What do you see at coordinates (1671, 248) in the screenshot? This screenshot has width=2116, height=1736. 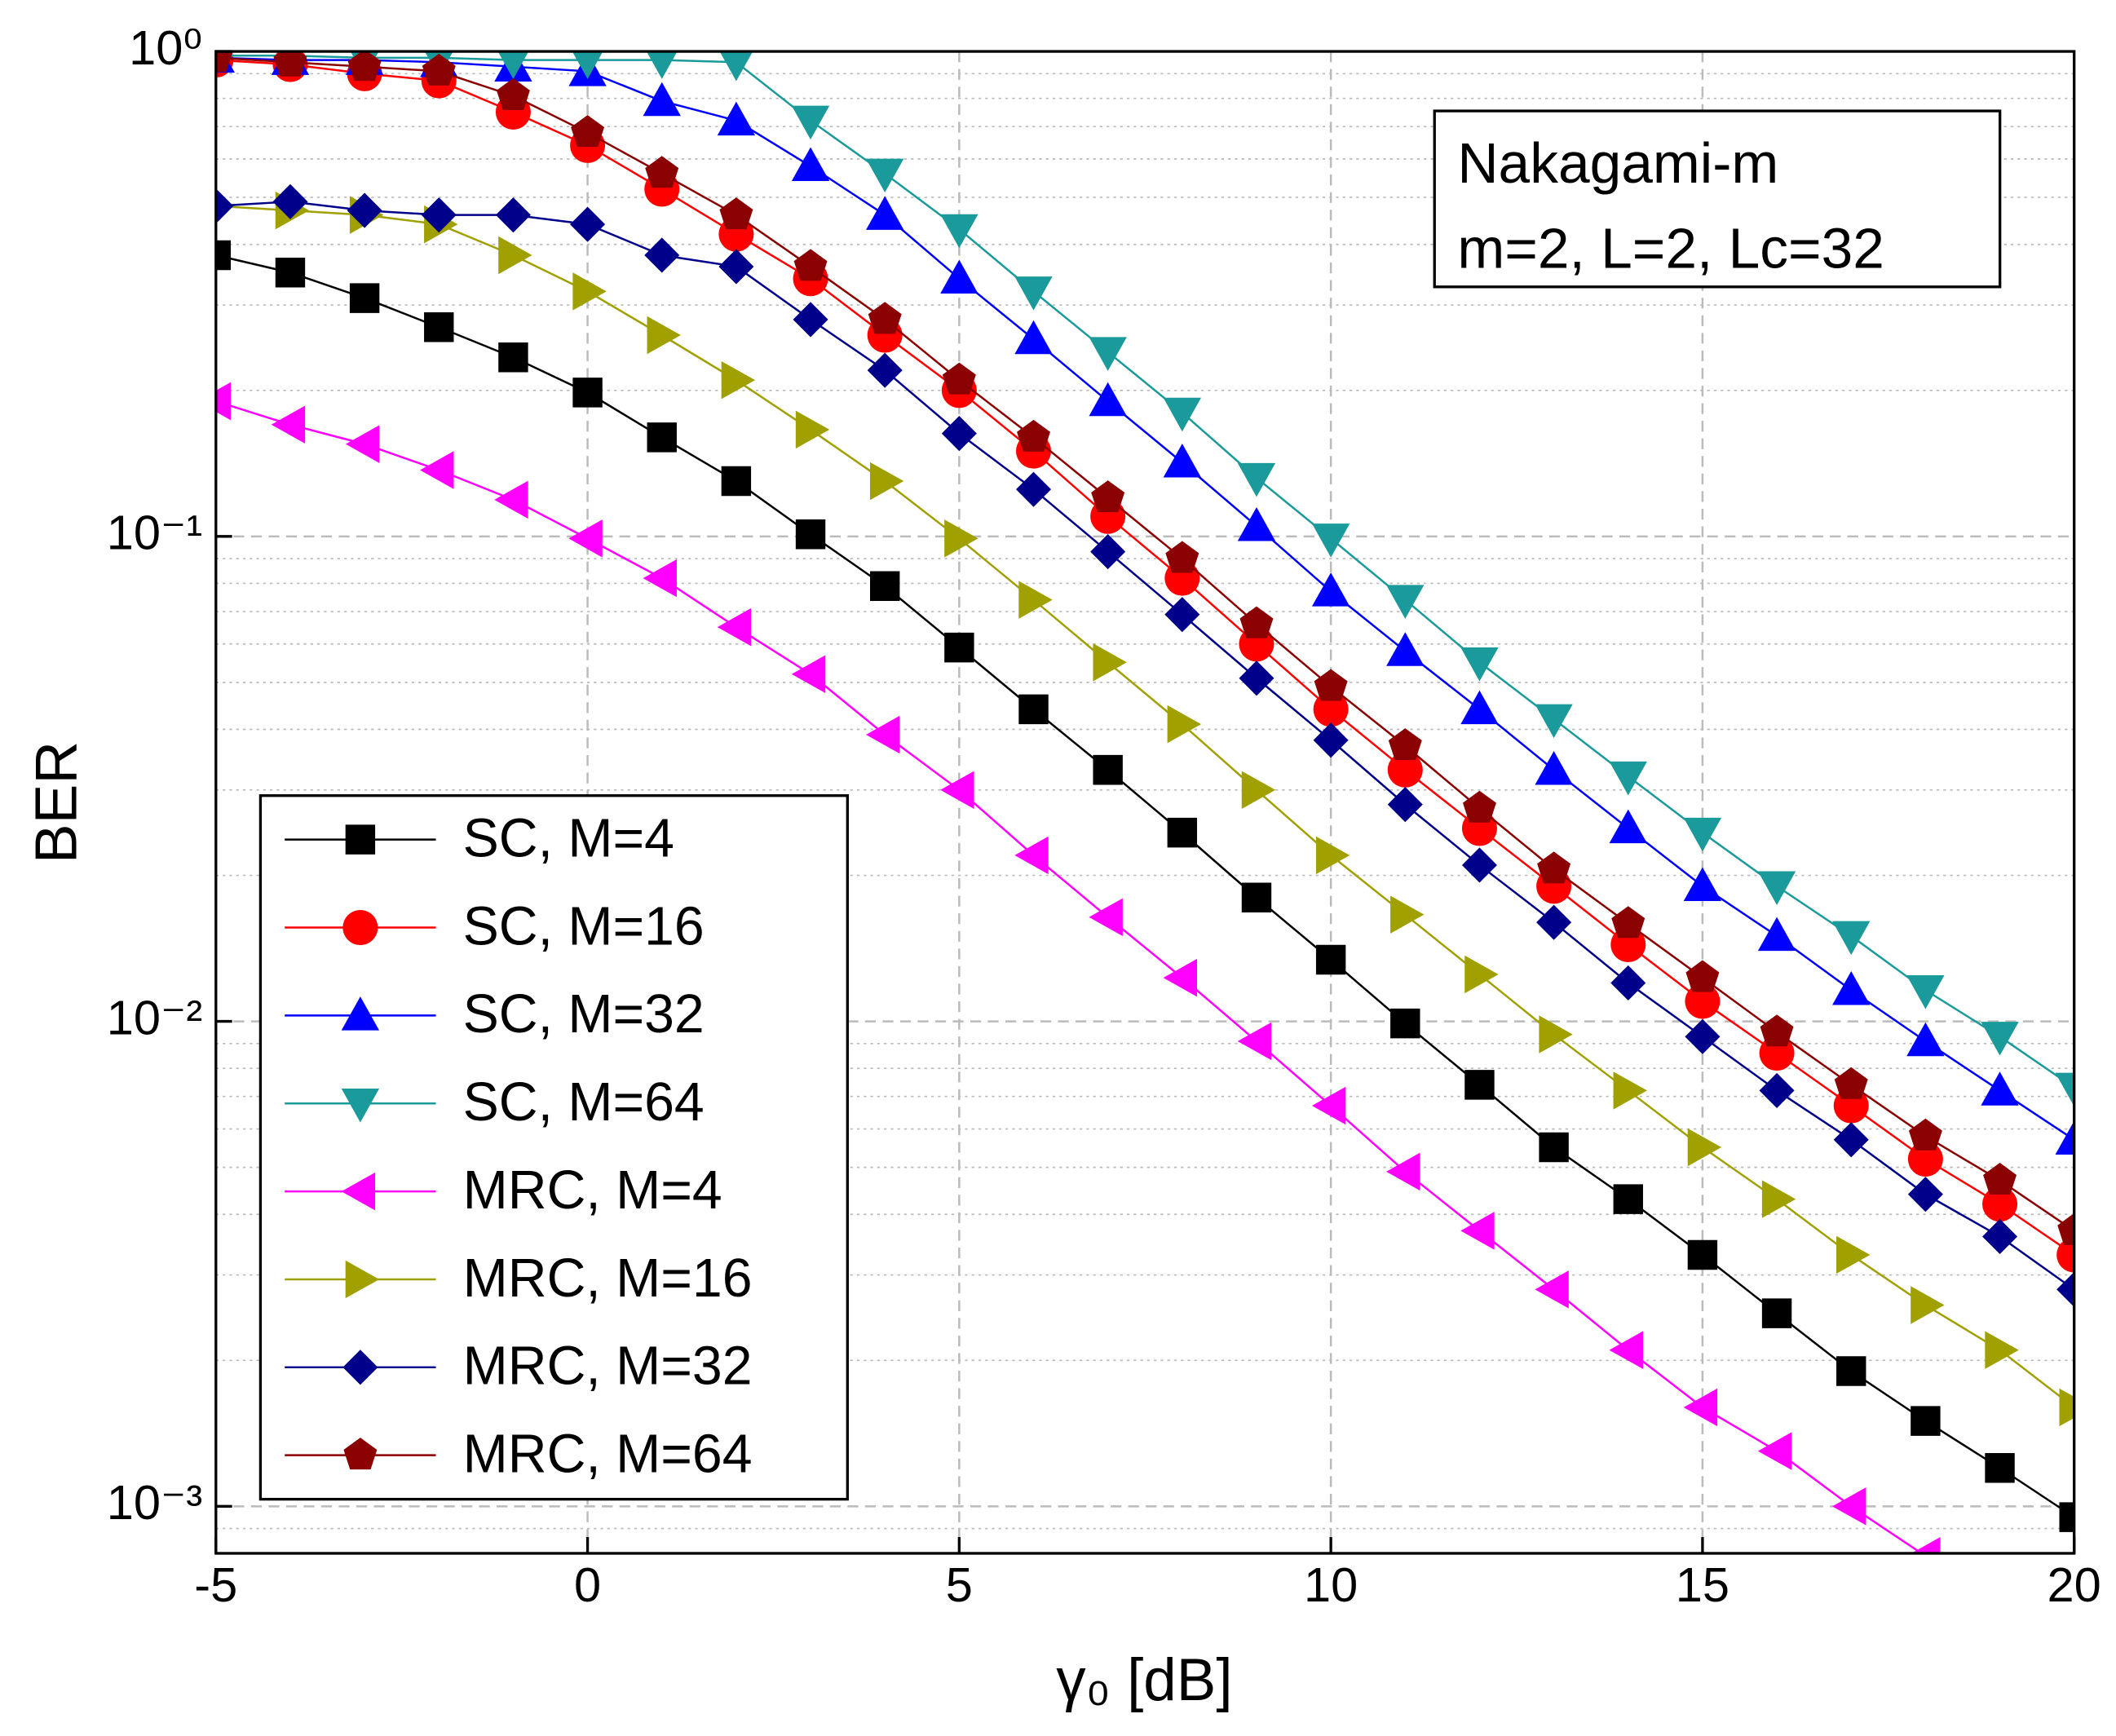 I see `annotation: m=2, L=2, Lc=32` at bounding box center [1671, 248].